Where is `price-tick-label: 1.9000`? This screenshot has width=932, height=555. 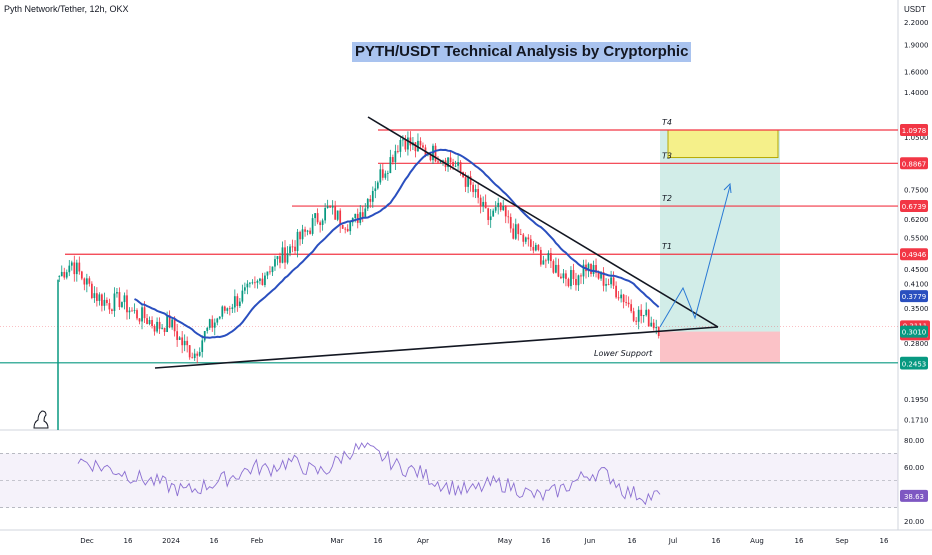 price-tick-label: 1.9000 is located at coordinates (916, 46).